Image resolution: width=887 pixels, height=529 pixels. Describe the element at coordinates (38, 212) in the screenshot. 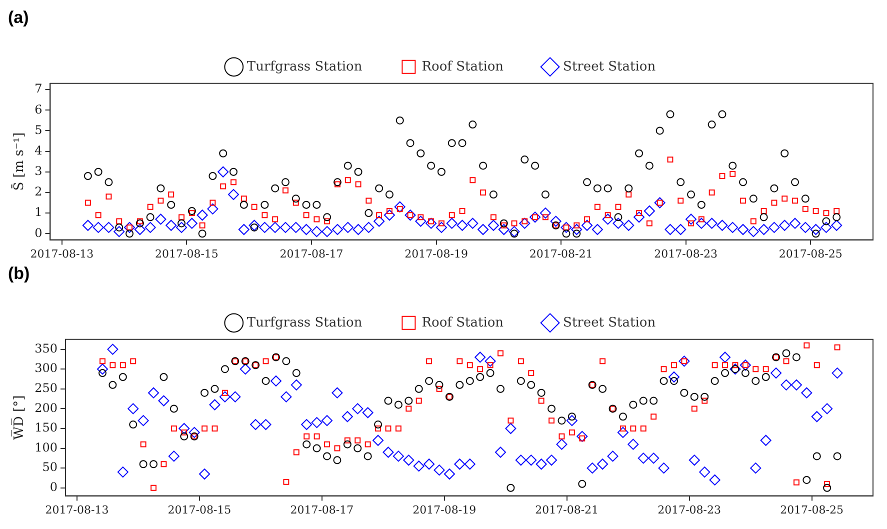

I see `y-tick-label: 1` at that location.